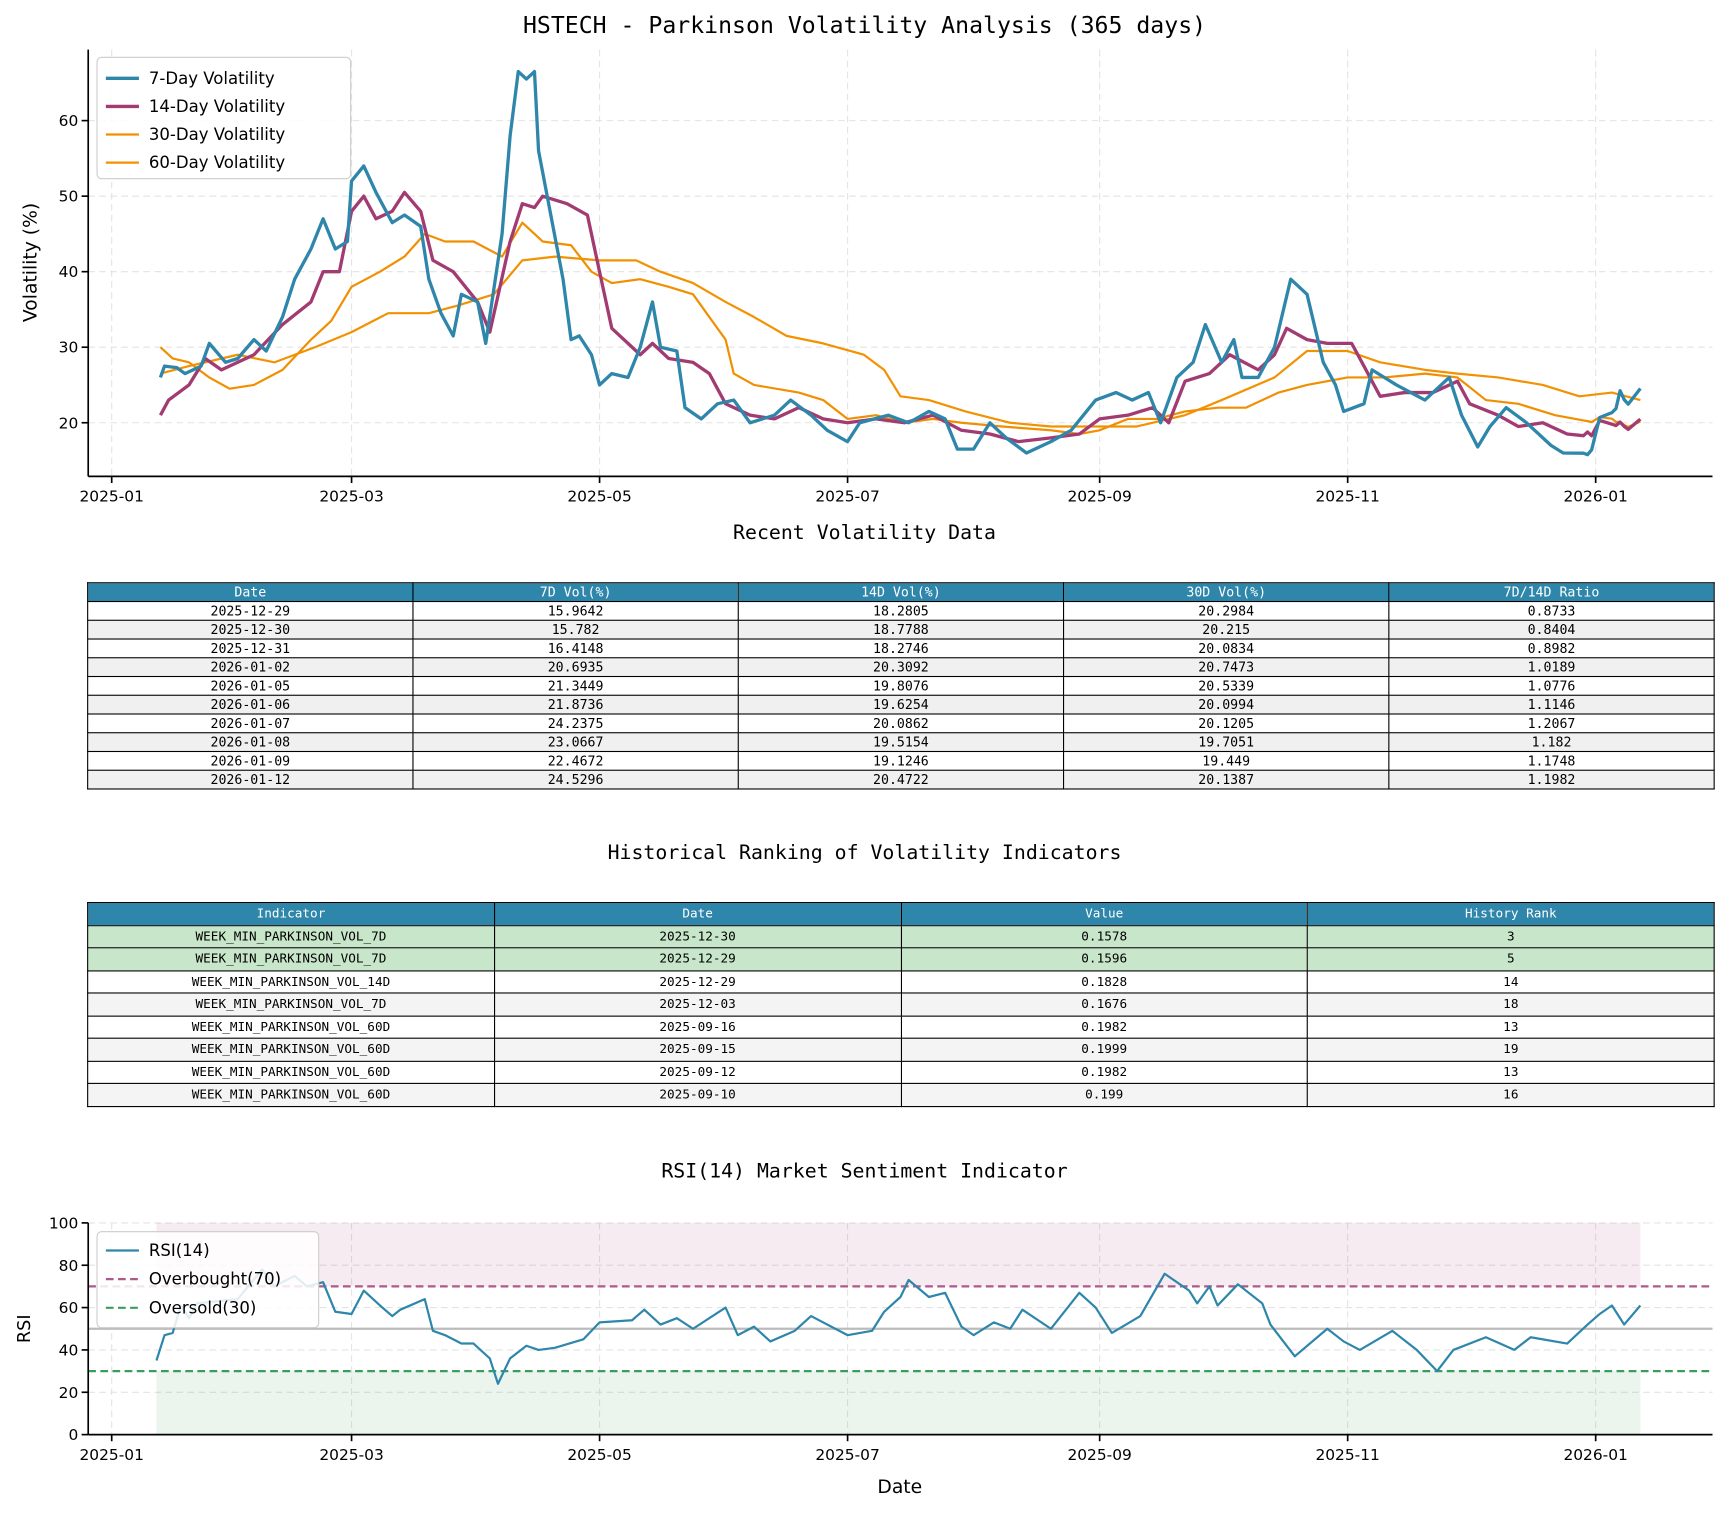  I want to click on table-cell: 18.2746, so click(901, 648).